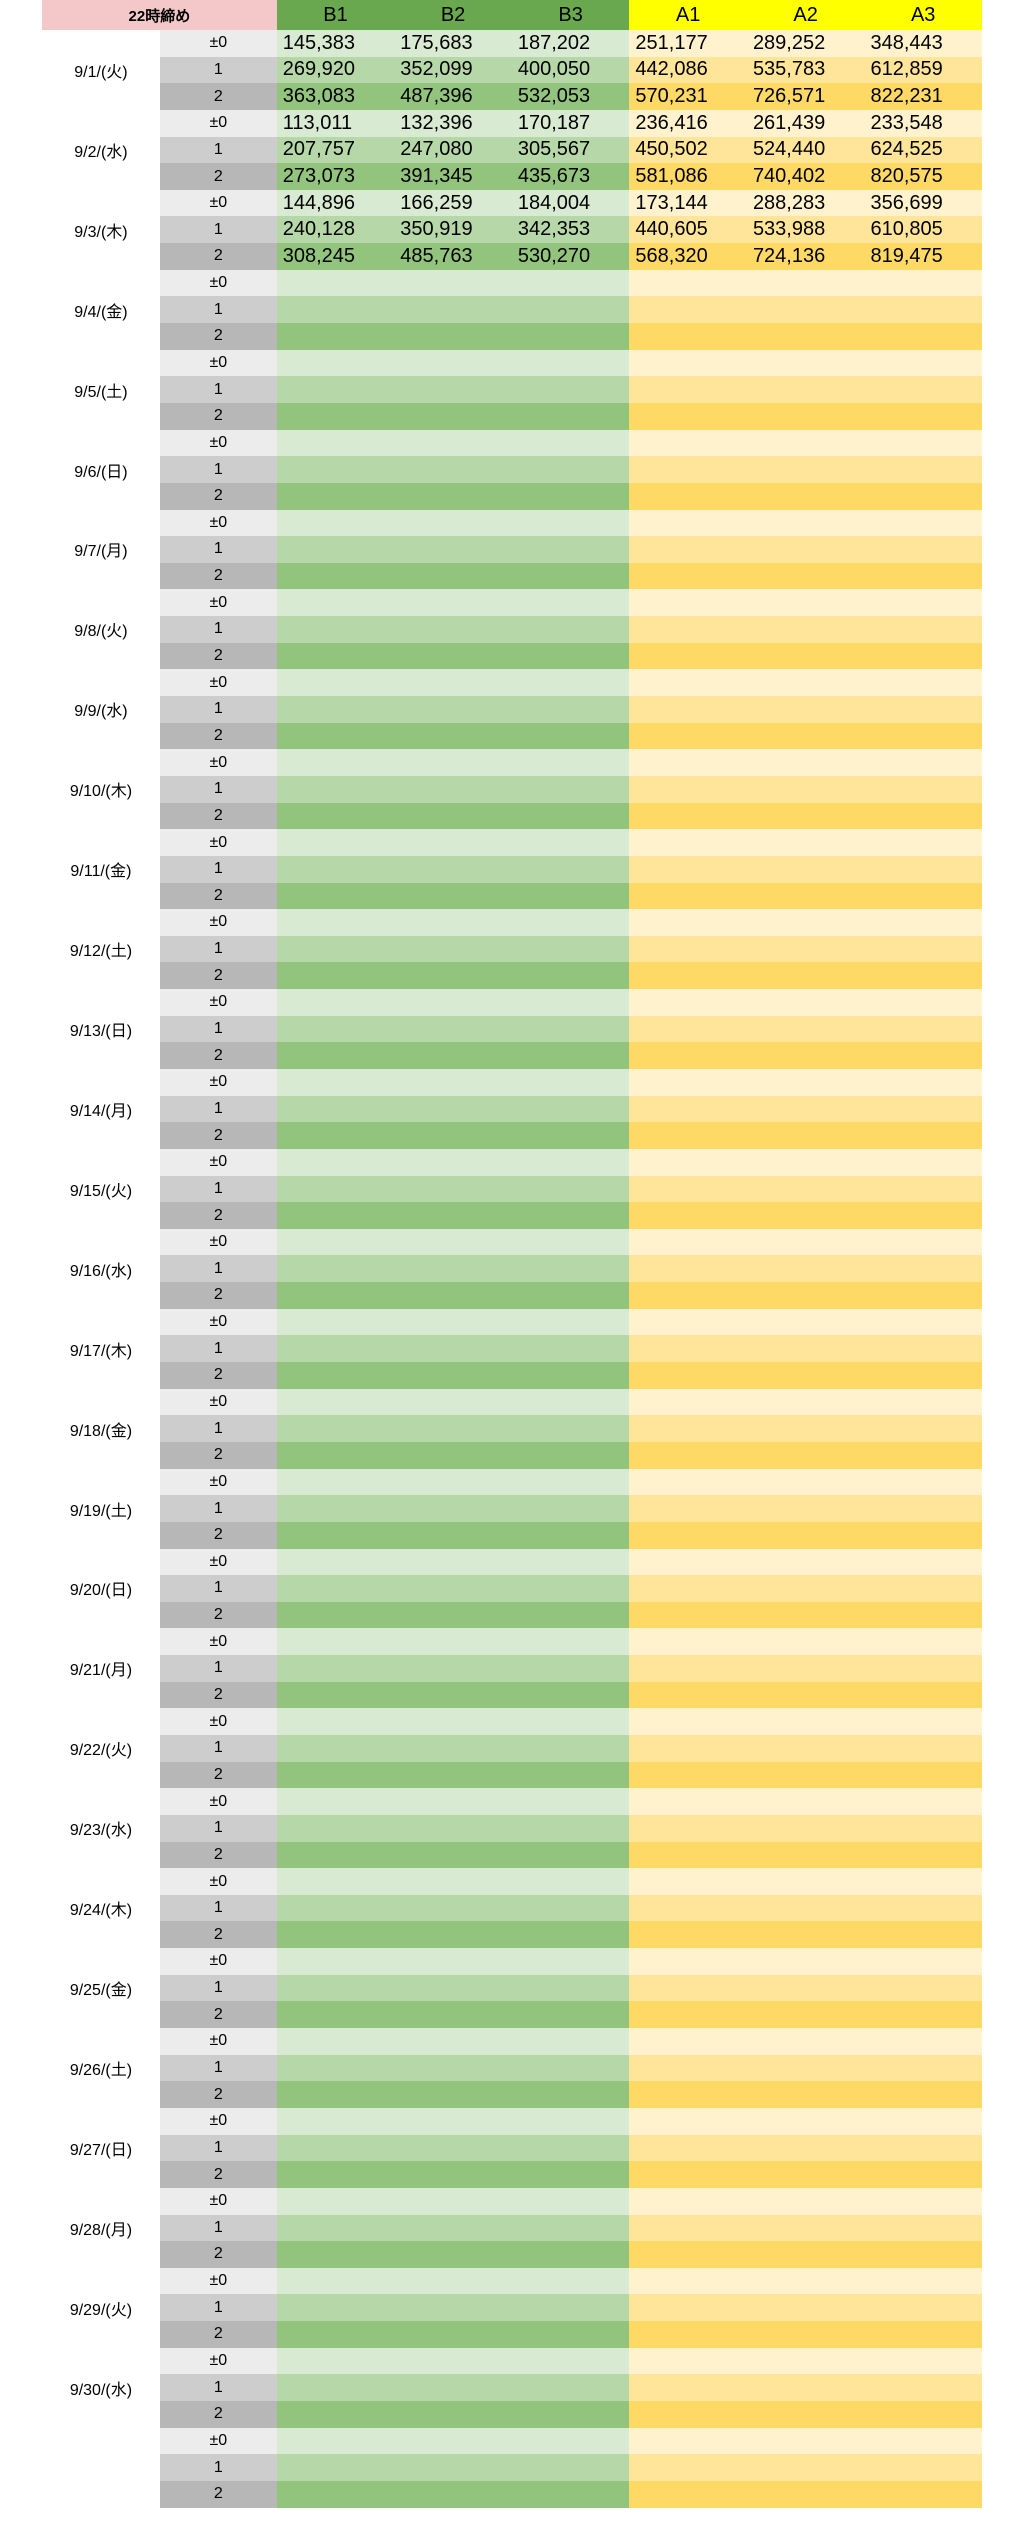 The width and height of the screenshot is (1024, 2543). I want to click on date-cell: 9/26/(土), so click(101, 2068).